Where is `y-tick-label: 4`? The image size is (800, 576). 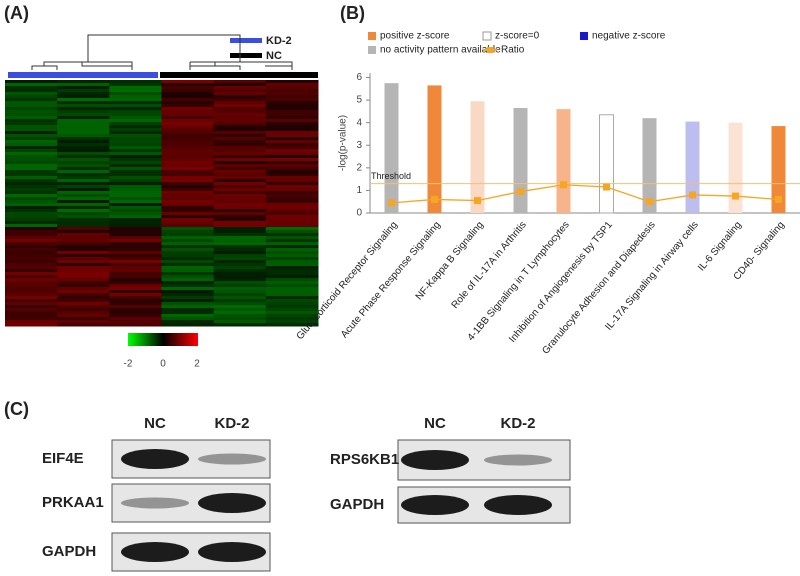
y-tick-label: 4 is located at coordinates (359, 122).